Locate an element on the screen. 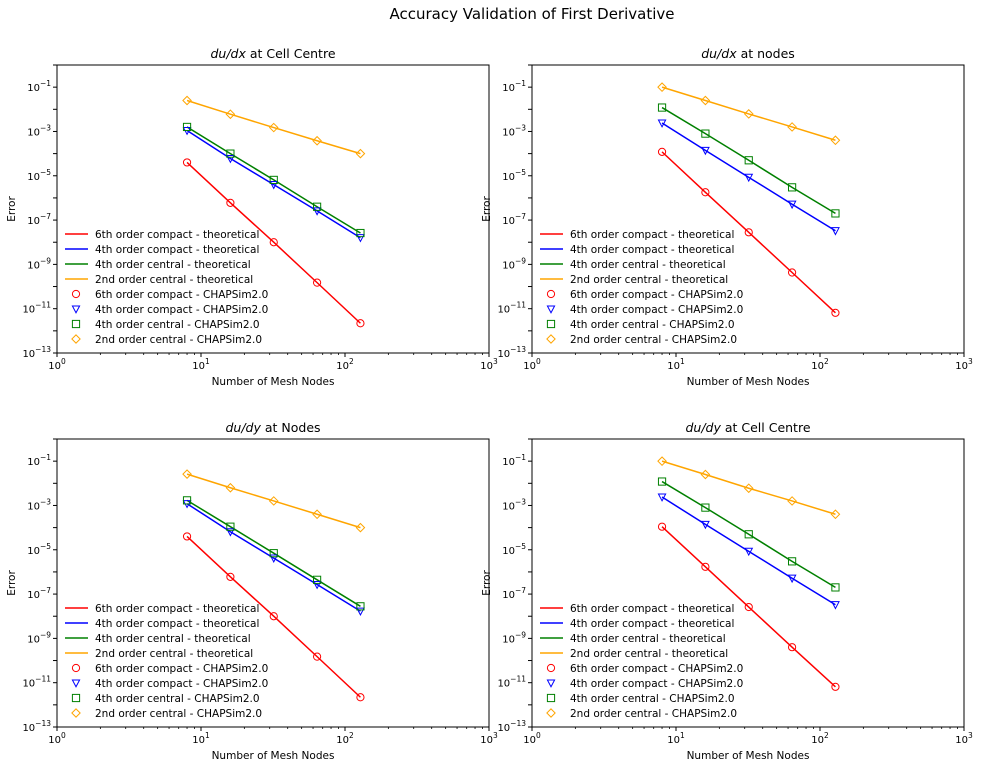 This screenshot has width=981, height=769. y-tick-label-exponent: −11 is located at coordinates (43, 305).